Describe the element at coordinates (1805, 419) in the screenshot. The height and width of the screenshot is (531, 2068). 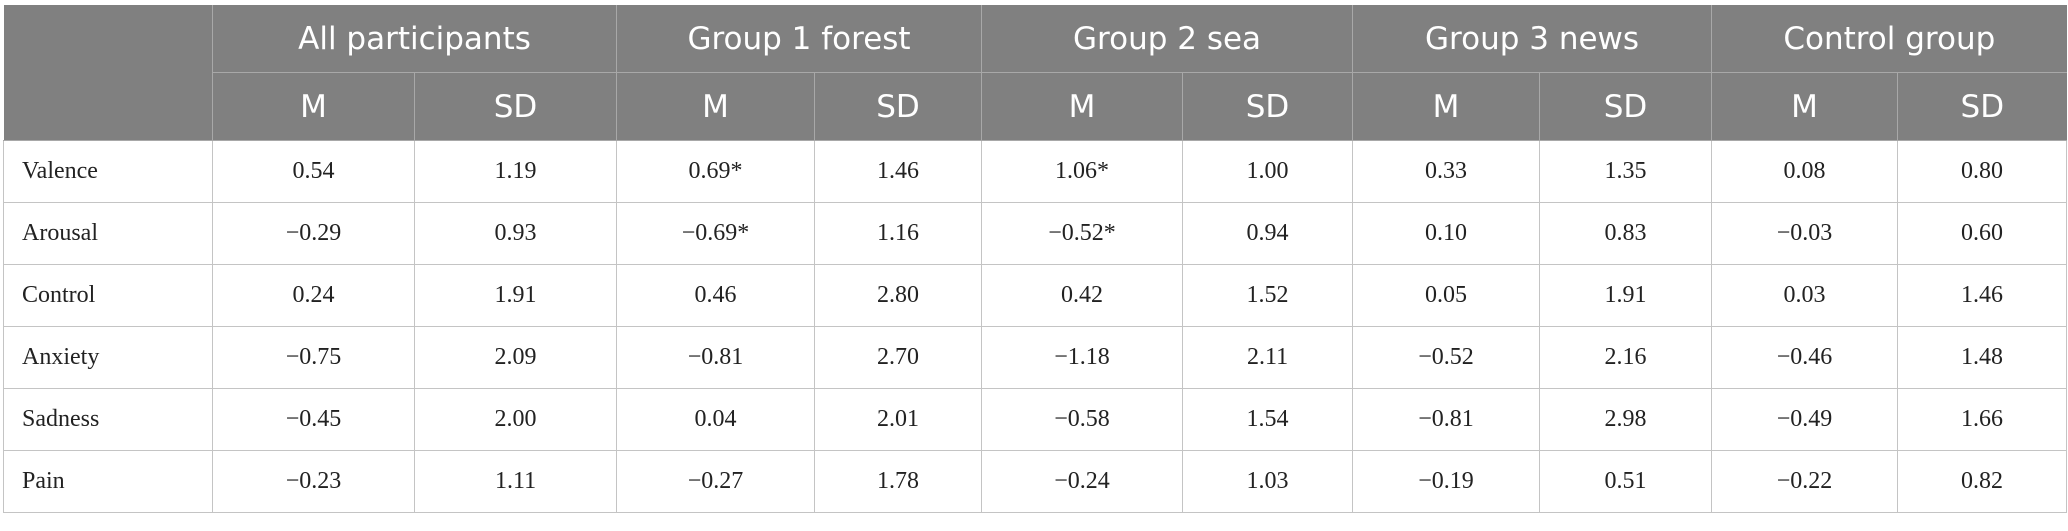
I see `data-cell: −0.49` at that location.